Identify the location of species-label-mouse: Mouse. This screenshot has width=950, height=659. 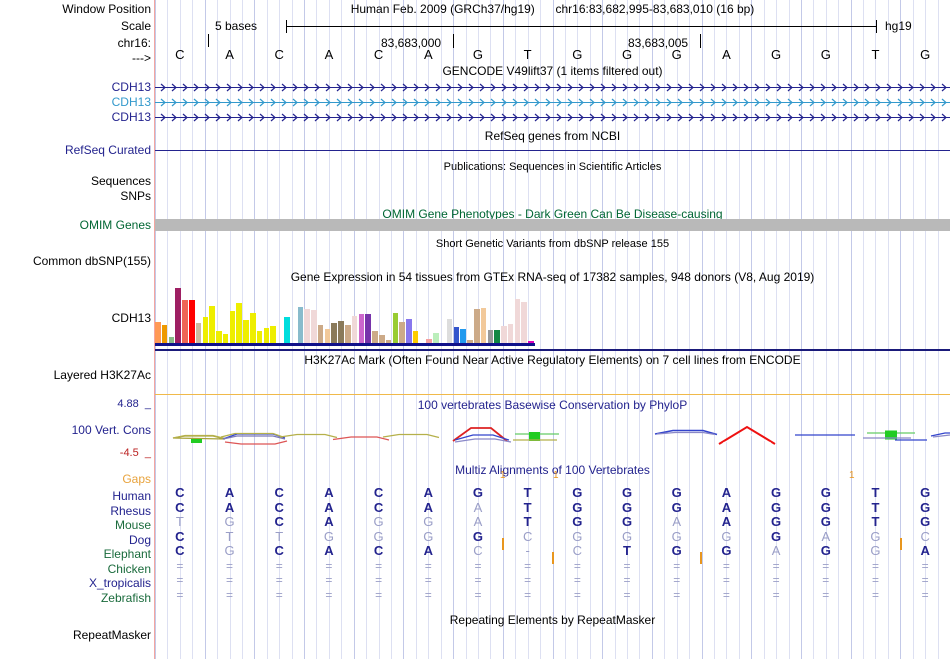
(132, 525).